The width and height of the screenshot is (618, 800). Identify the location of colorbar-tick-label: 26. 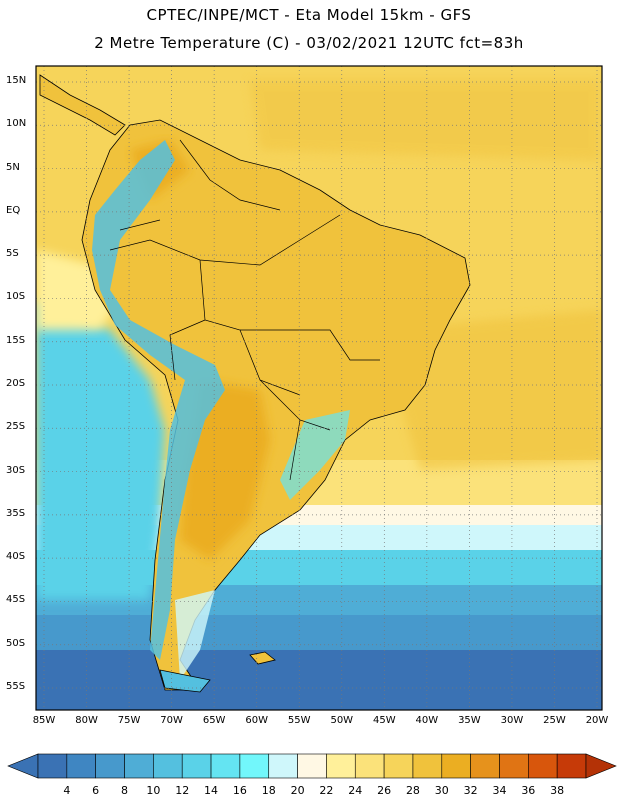
(384, 790).